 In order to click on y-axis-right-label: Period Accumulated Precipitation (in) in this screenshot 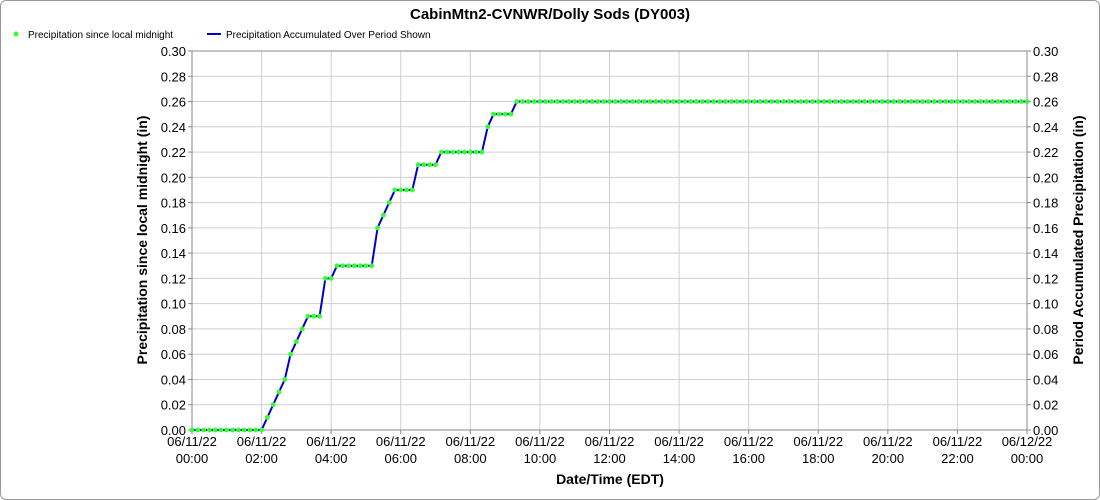, I will do `click(1078, 239)`.